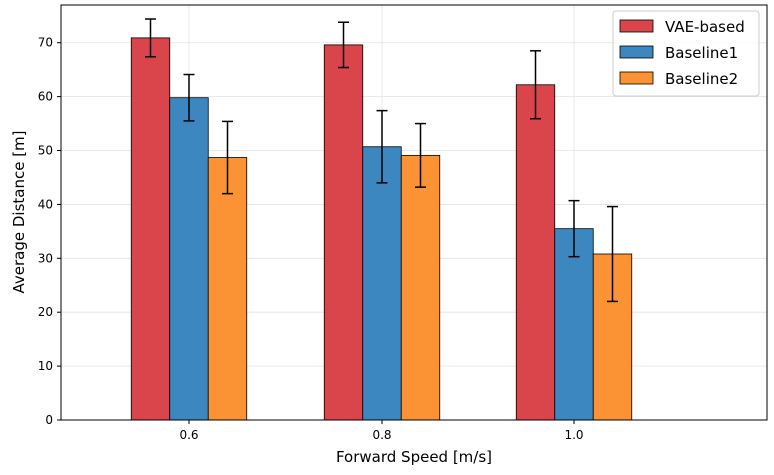  I want to click on x-tick-label: 1.0, so click(573, 435).